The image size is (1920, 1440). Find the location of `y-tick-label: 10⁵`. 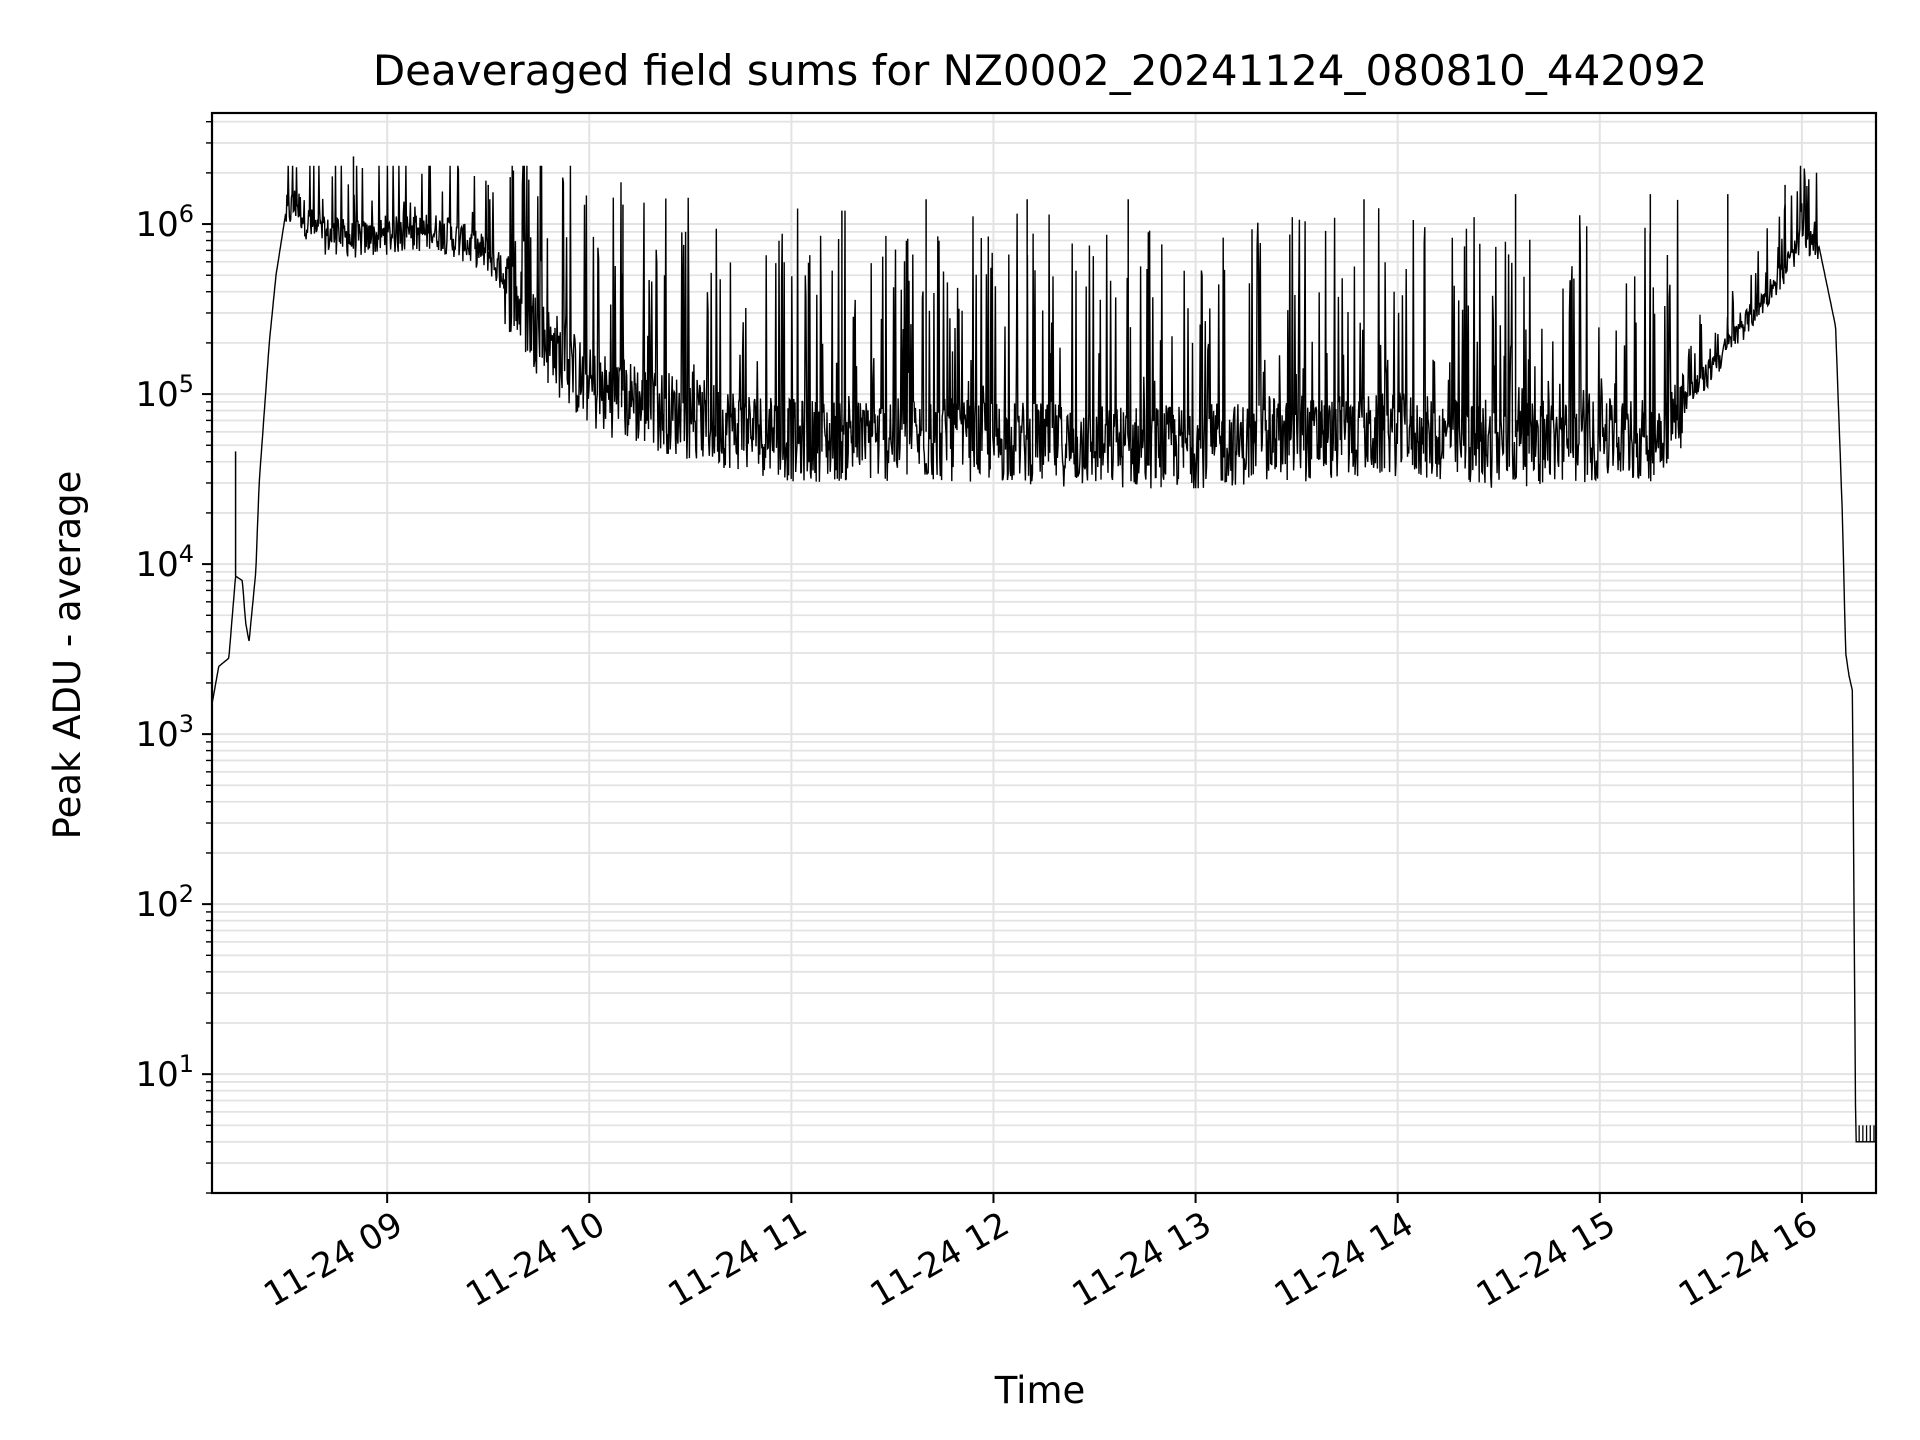

y-tick-label: 10⁵ is located at coordinates (164, 392).